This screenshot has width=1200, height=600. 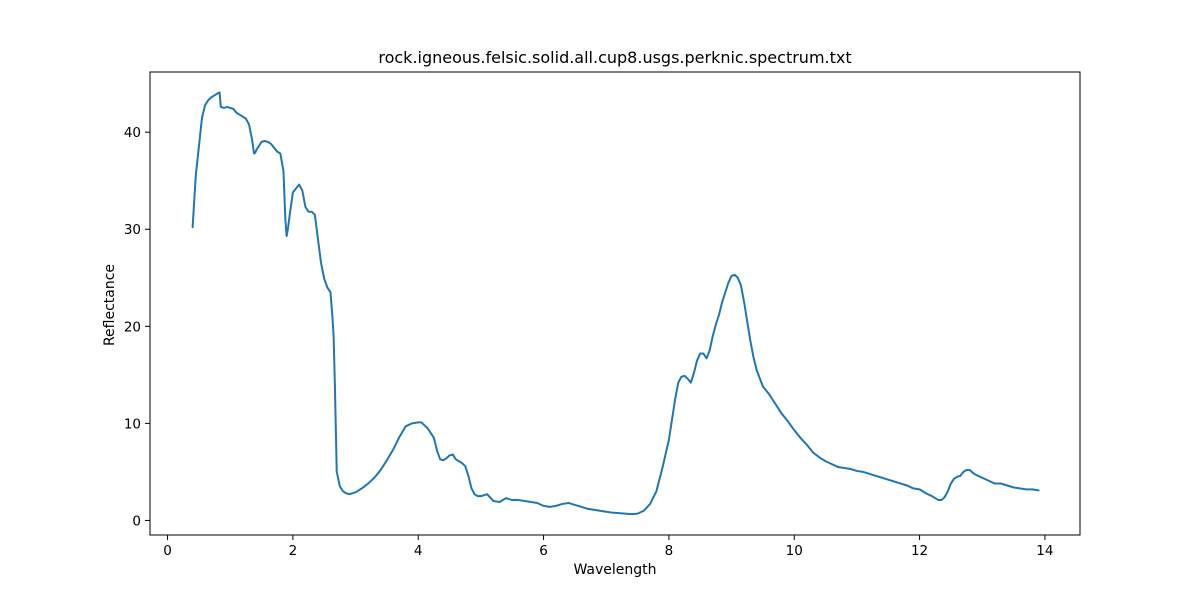 What do you see at coordinates (418, 551) in the screenshot?
I see `x-tick-label: 4` at bounding box center [418, 551].